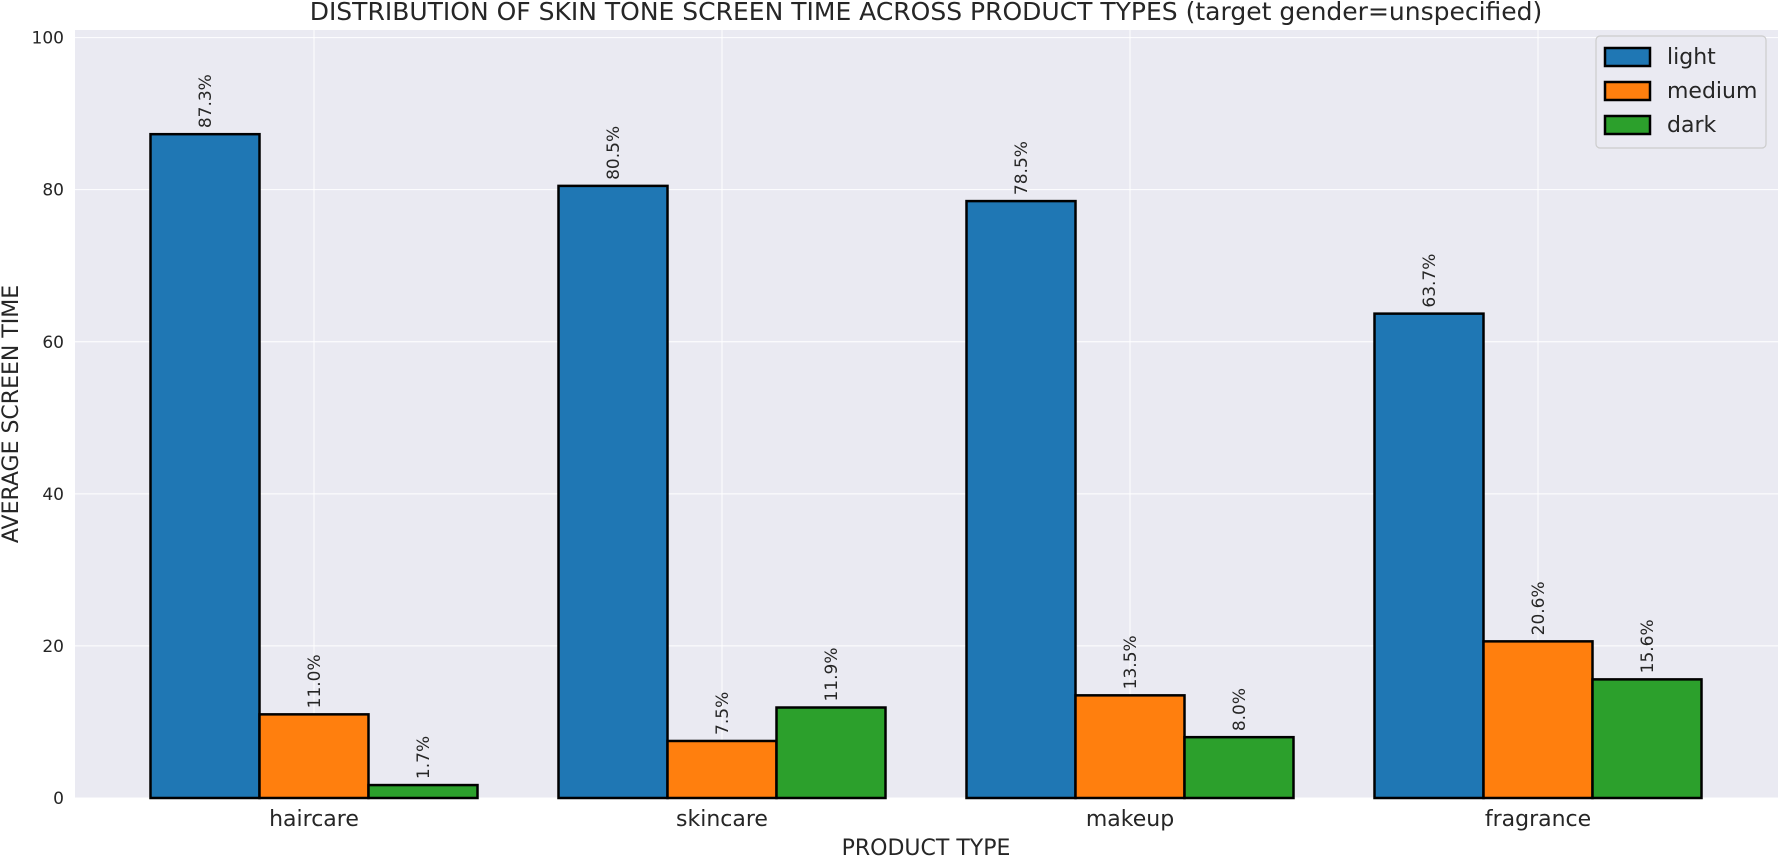 This screenshot has height=859, width=1778. I want to click on y-tick-label: 100, so click(48, 39).